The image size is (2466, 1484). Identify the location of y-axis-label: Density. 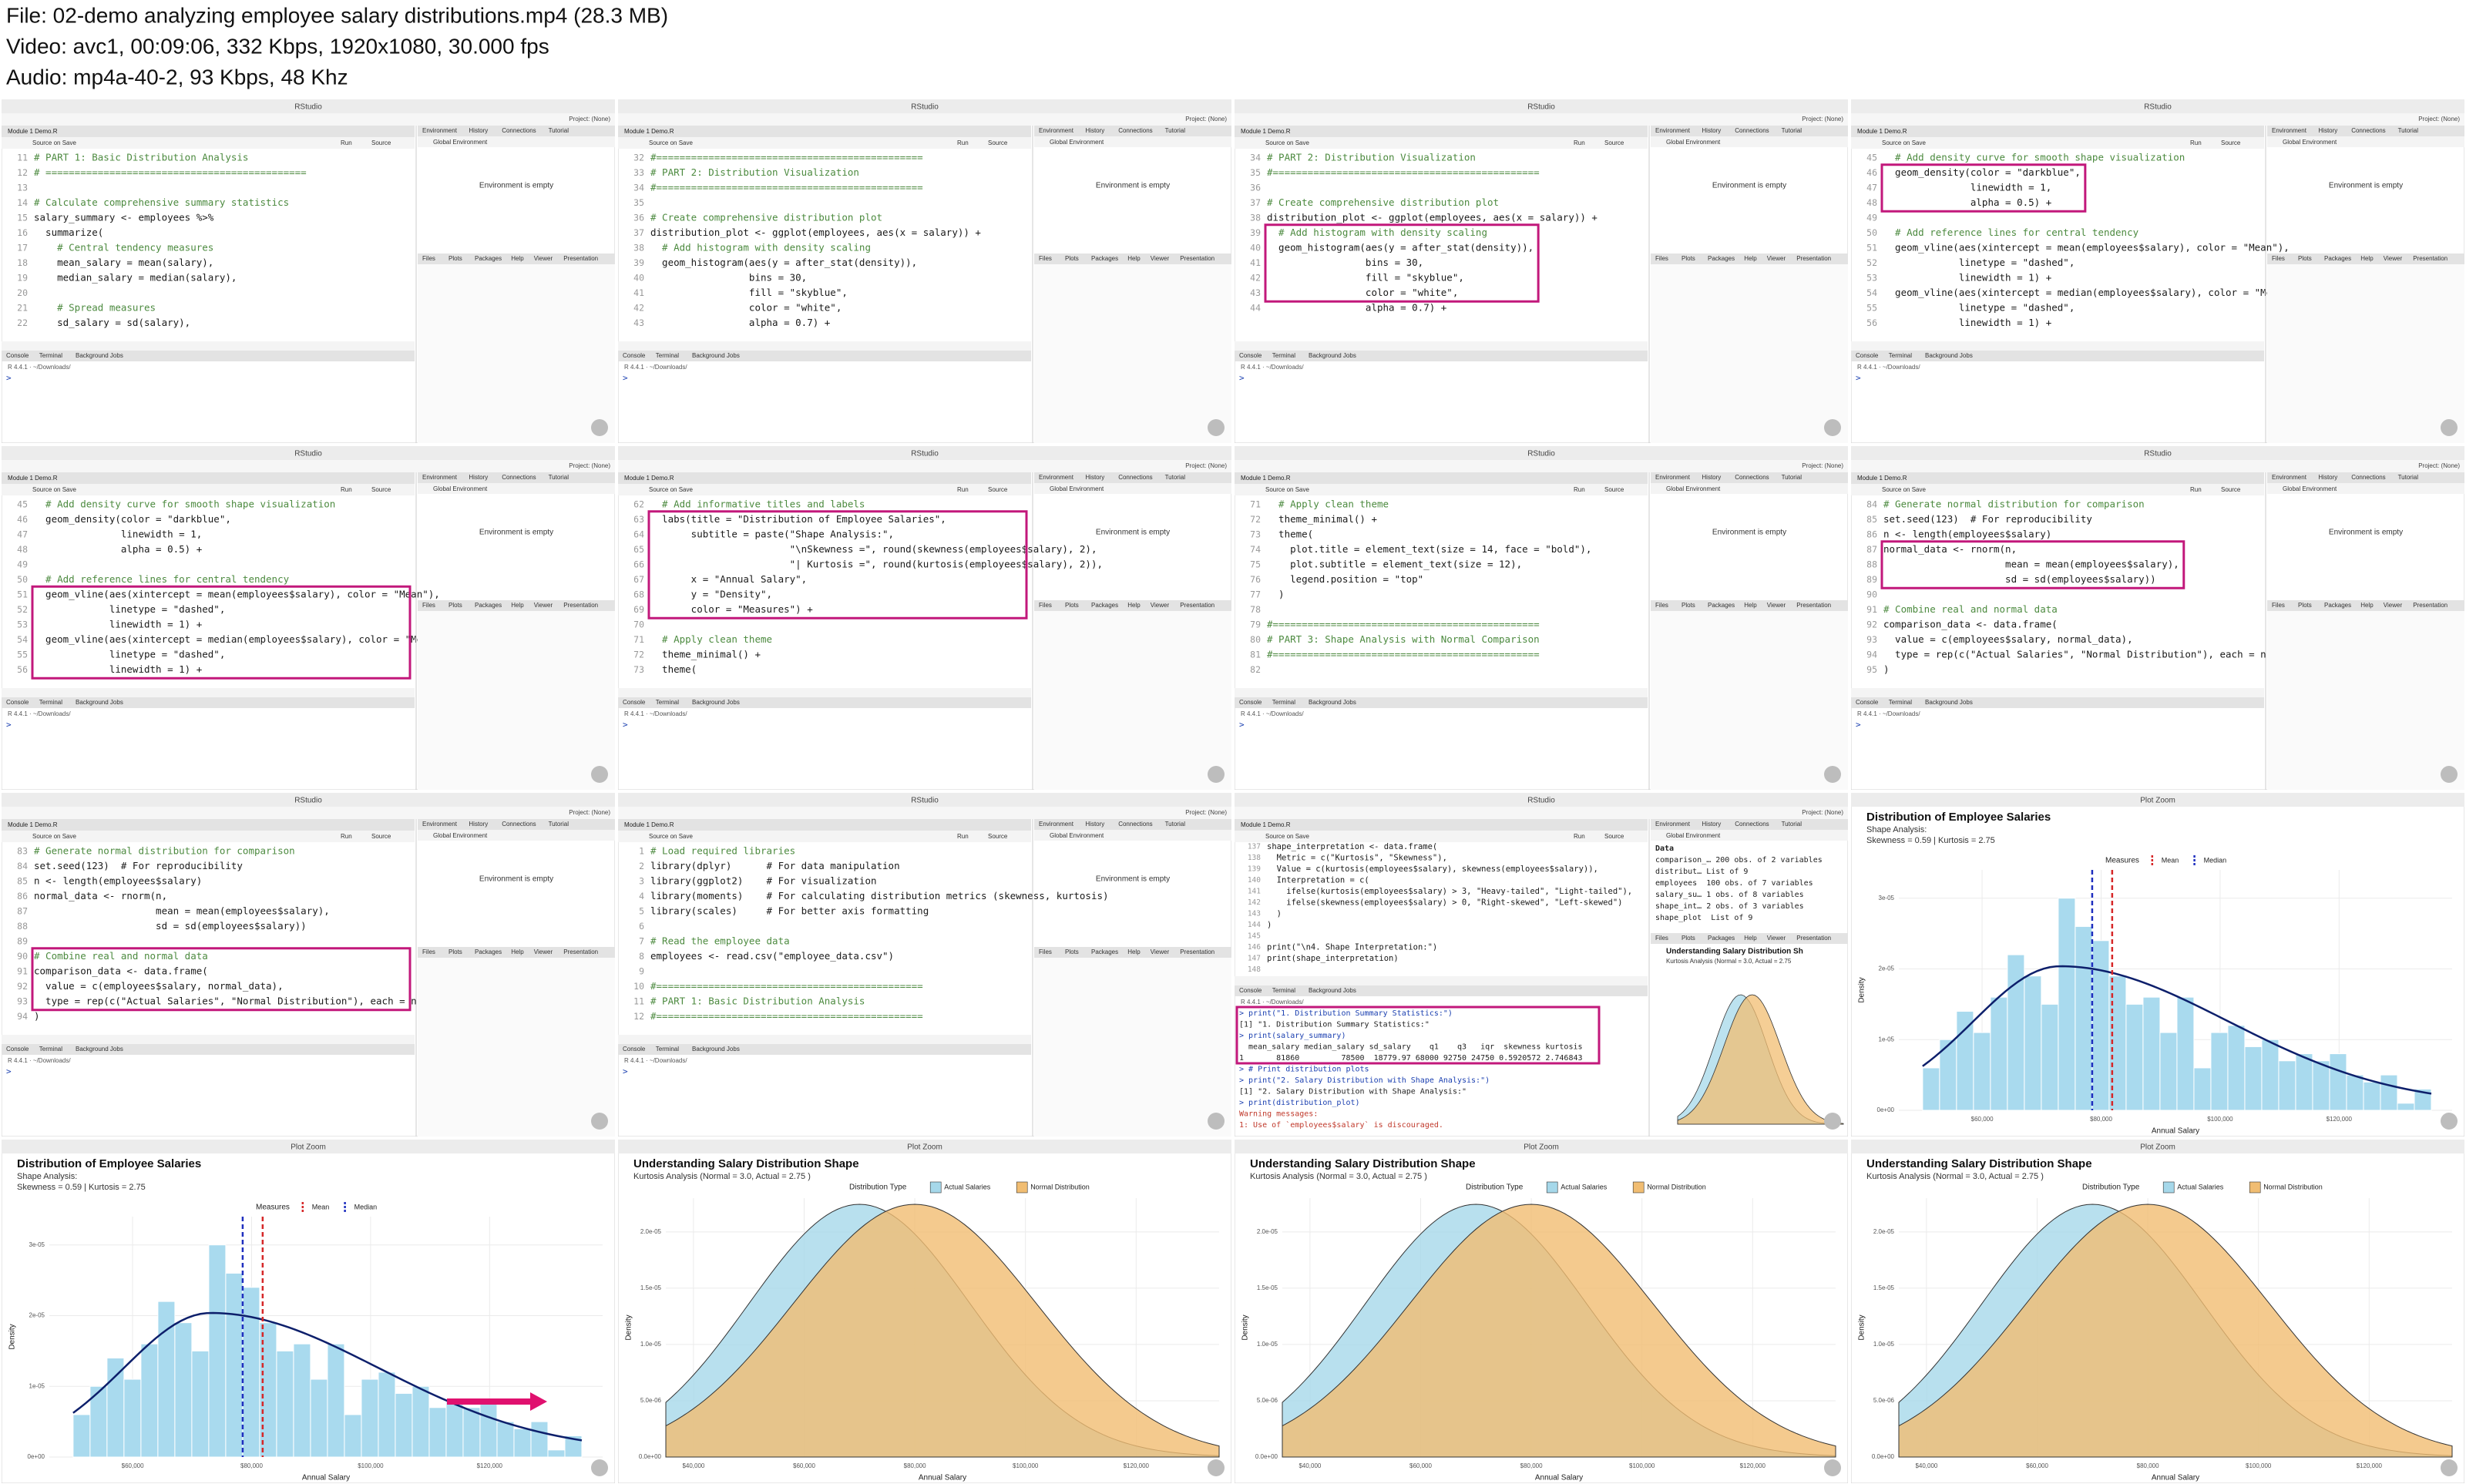
(1245, 1327).